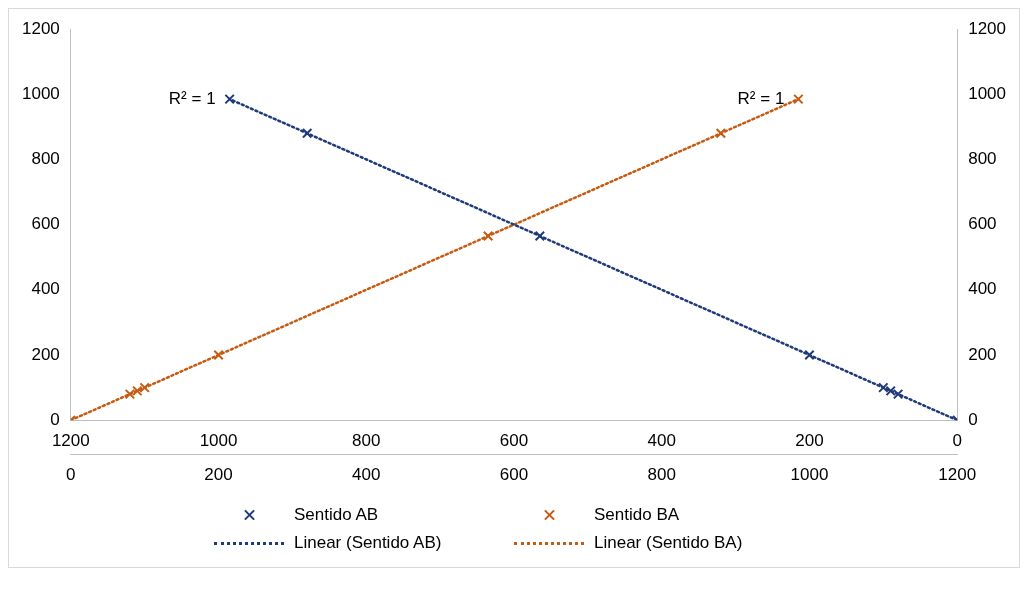 This screenshot has width=1031, height=592. Describe the element at coordinates (55, 419) in the screenshot. I see `y-tick-label: 0` at that location.